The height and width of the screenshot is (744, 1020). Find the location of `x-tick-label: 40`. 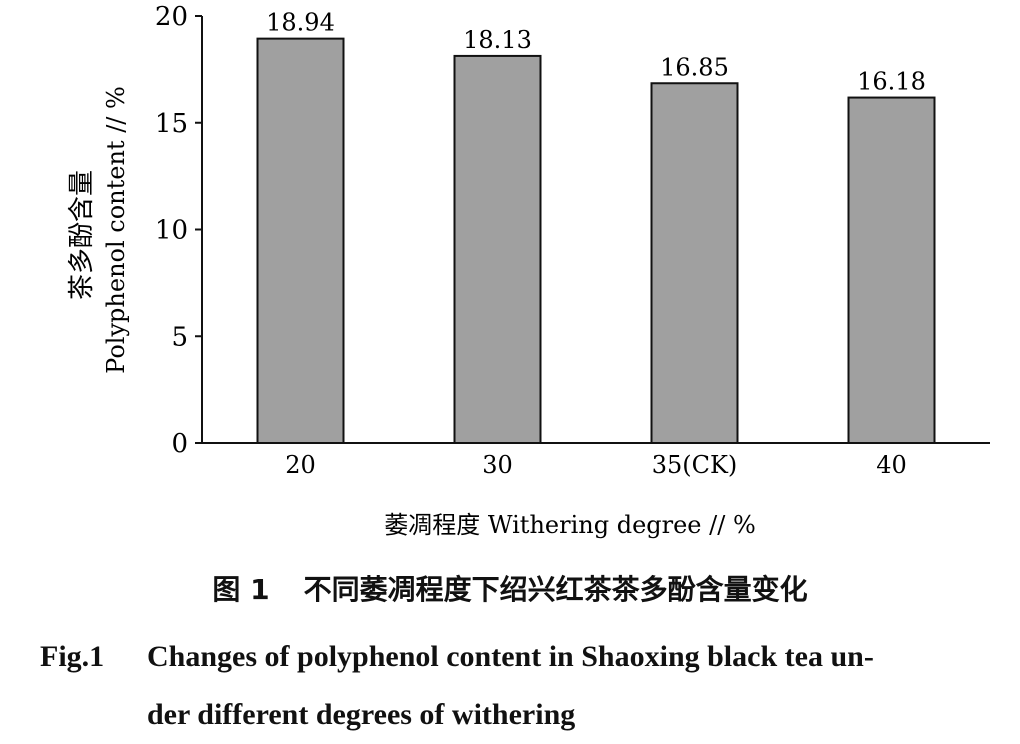

x-tick-label: 40 is located at coordinates (891, 465).